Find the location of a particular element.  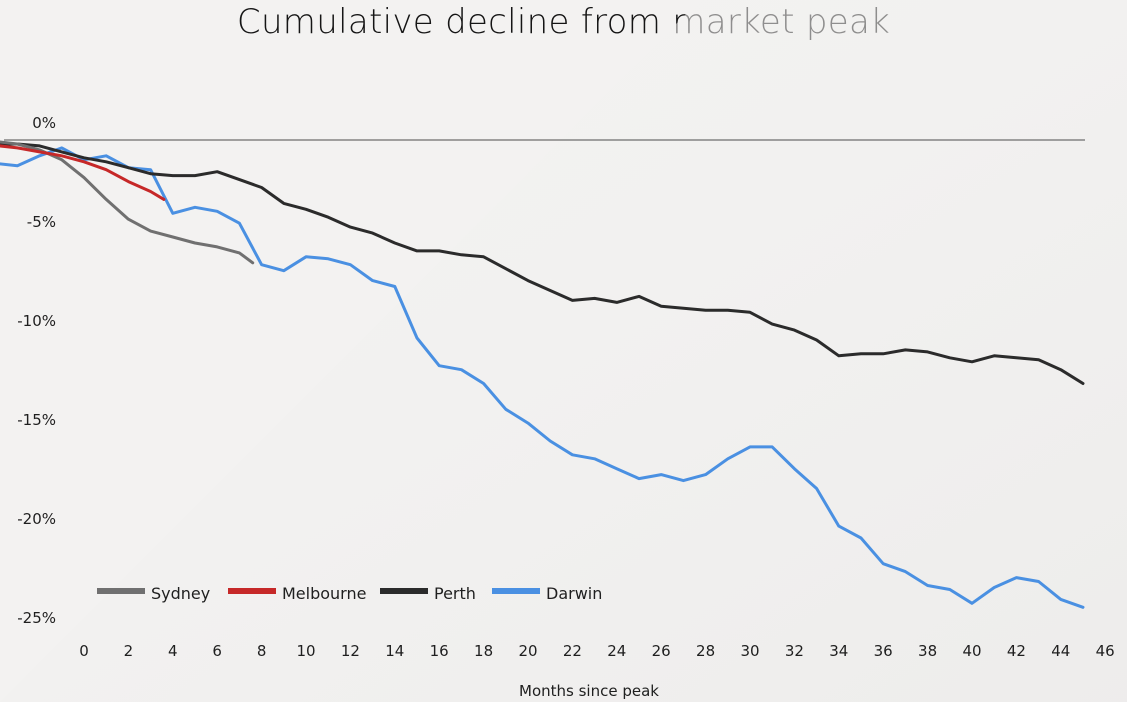

y-tick-label: -20% is located at coordinates (36, 519).